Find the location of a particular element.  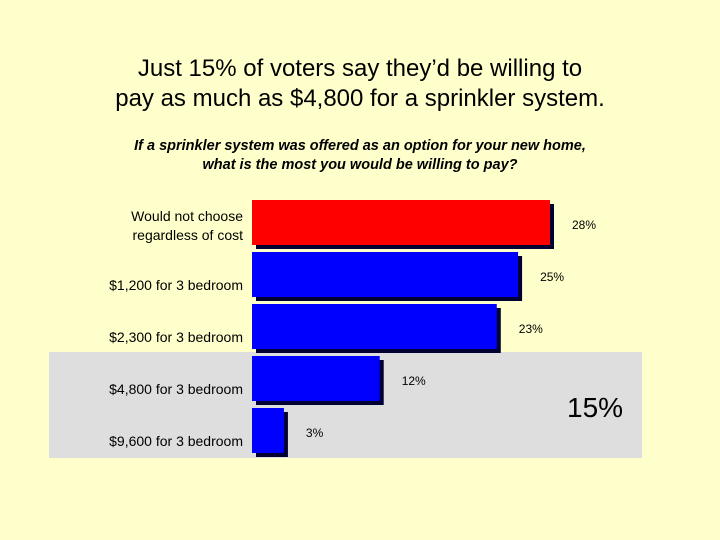

data-label: 12% is located at coordinates (414, 381).